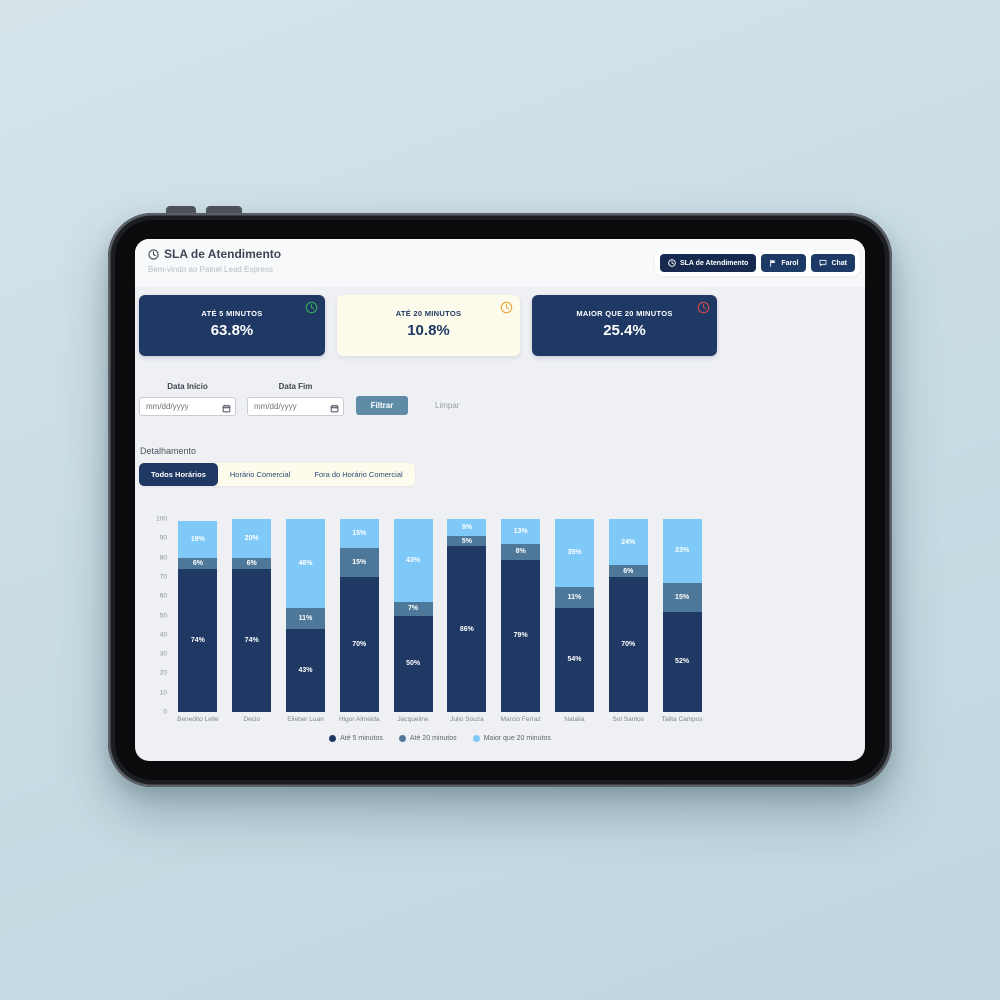 Image resolution: width=1000 pixels, height=1000 pixels. I want to click on stacked-bar: 24% 6% 70%, so click(628, 615).